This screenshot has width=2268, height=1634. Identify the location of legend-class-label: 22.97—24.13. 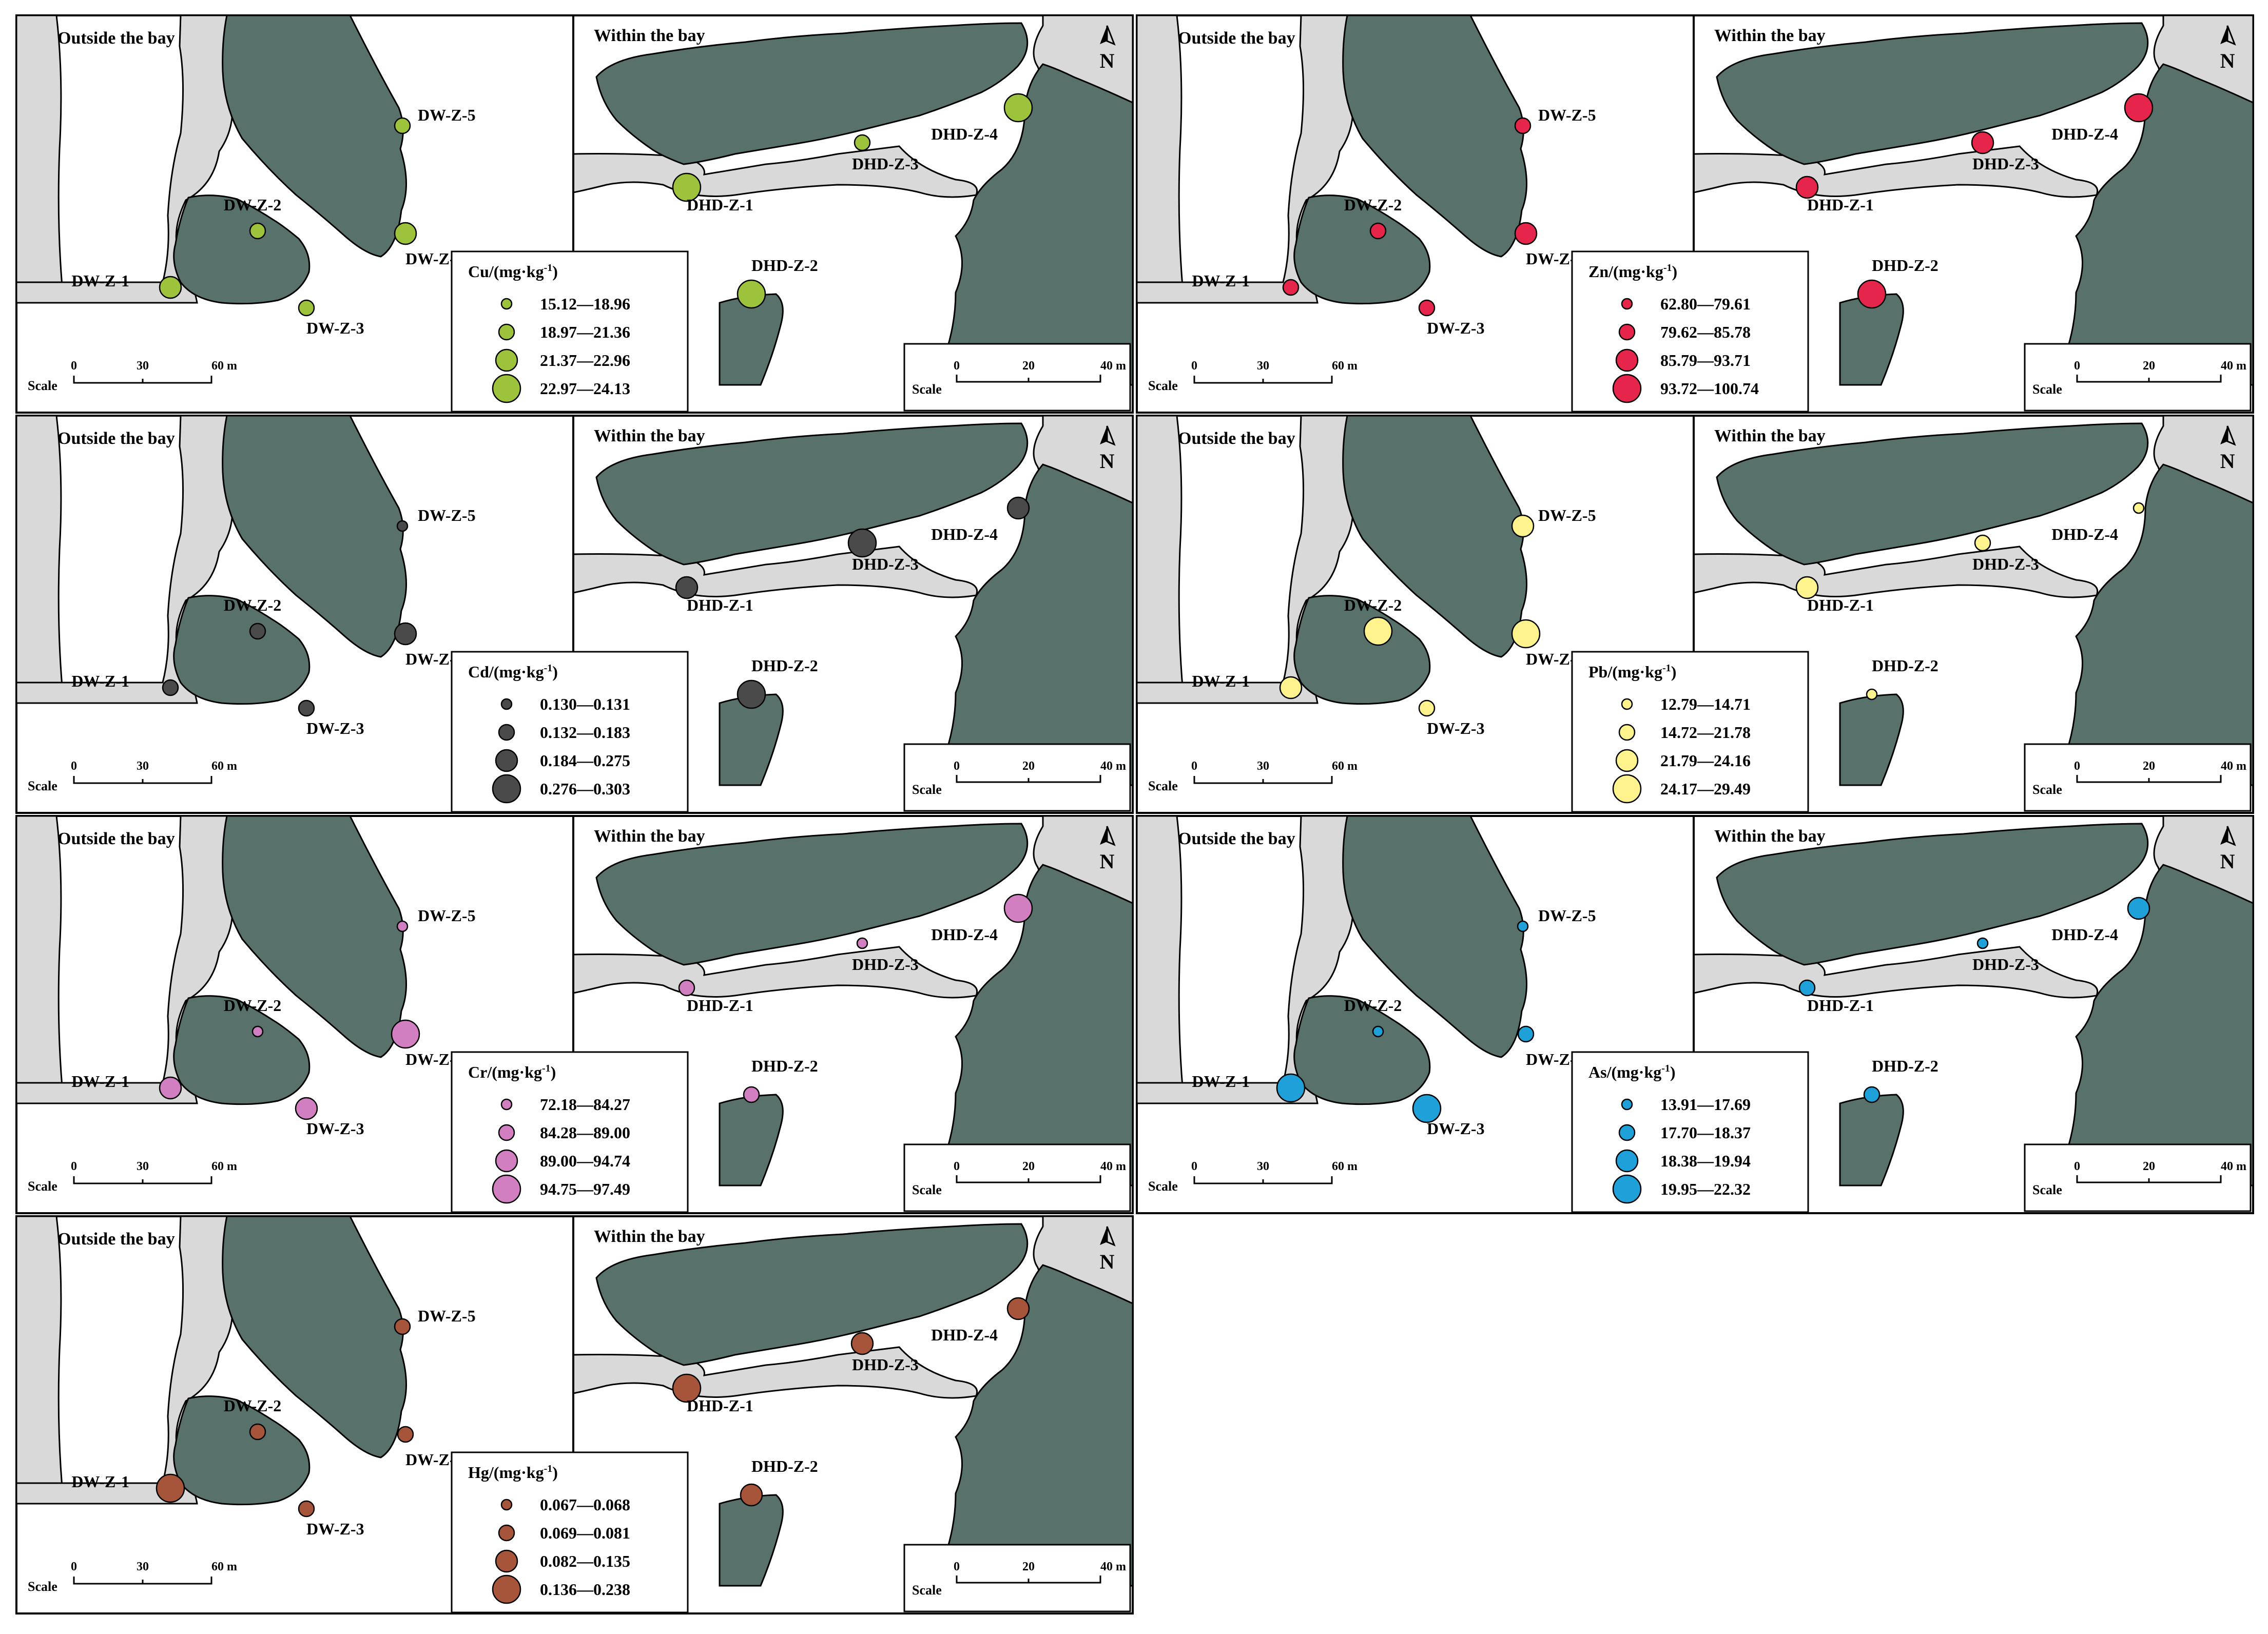
(585, 388).